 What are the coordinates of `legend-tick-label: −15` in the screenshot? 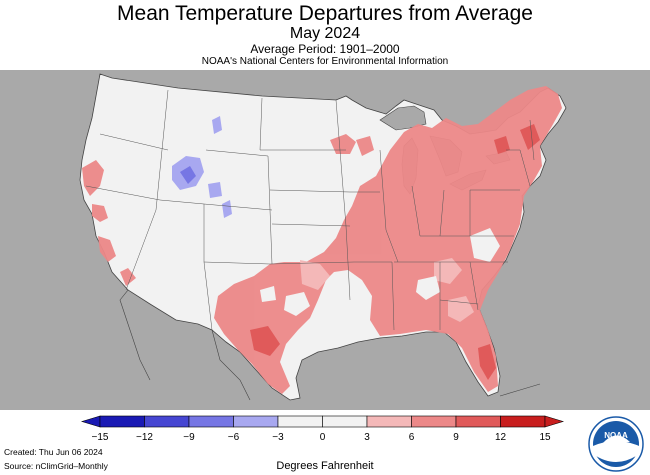 It's located at (100, 437).